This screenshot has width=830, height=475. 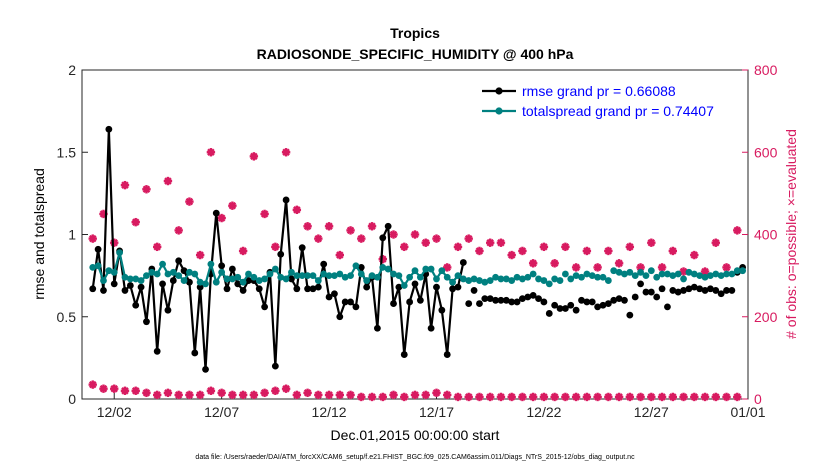 What do you see at coordinates (436, 412) in the screenshot?
I see `x-tick-label: 12/17` at bounding box center [436, 412].